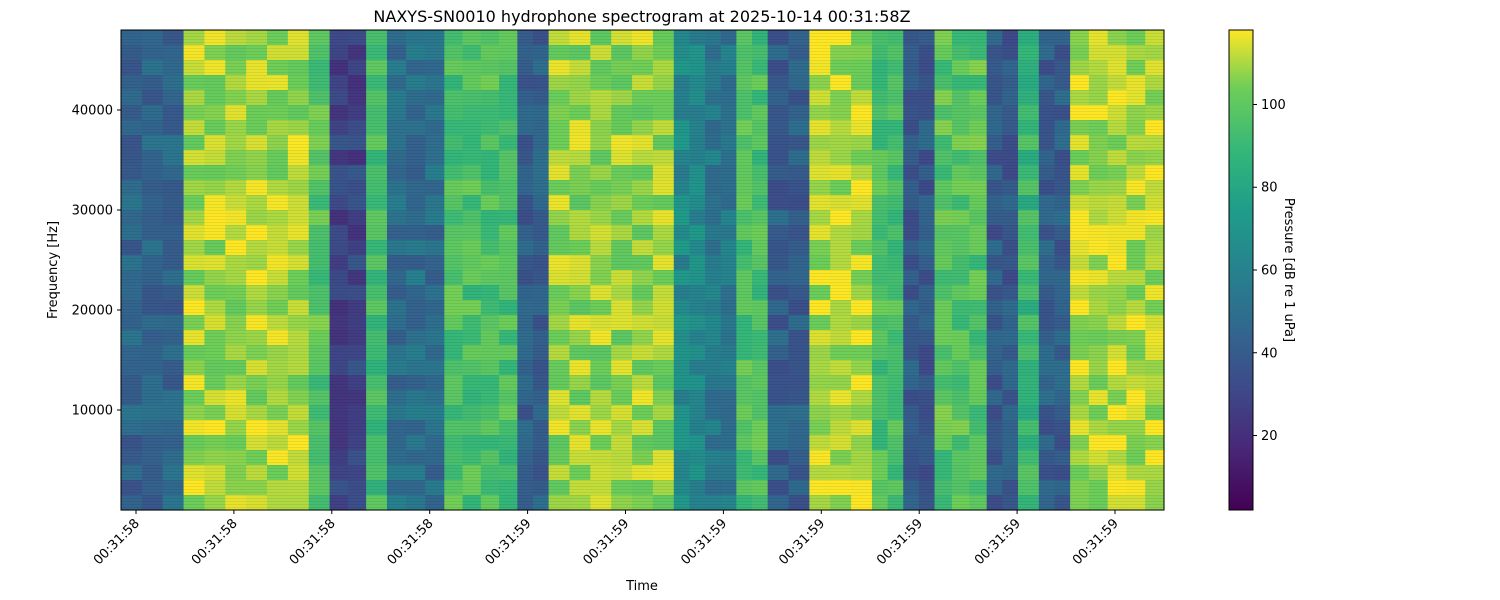 This screenshot has width=1500, height=600. Describe the element at coordinates (92, 311) in the screenshot. I see `y-tick-label: 20000` at that location.